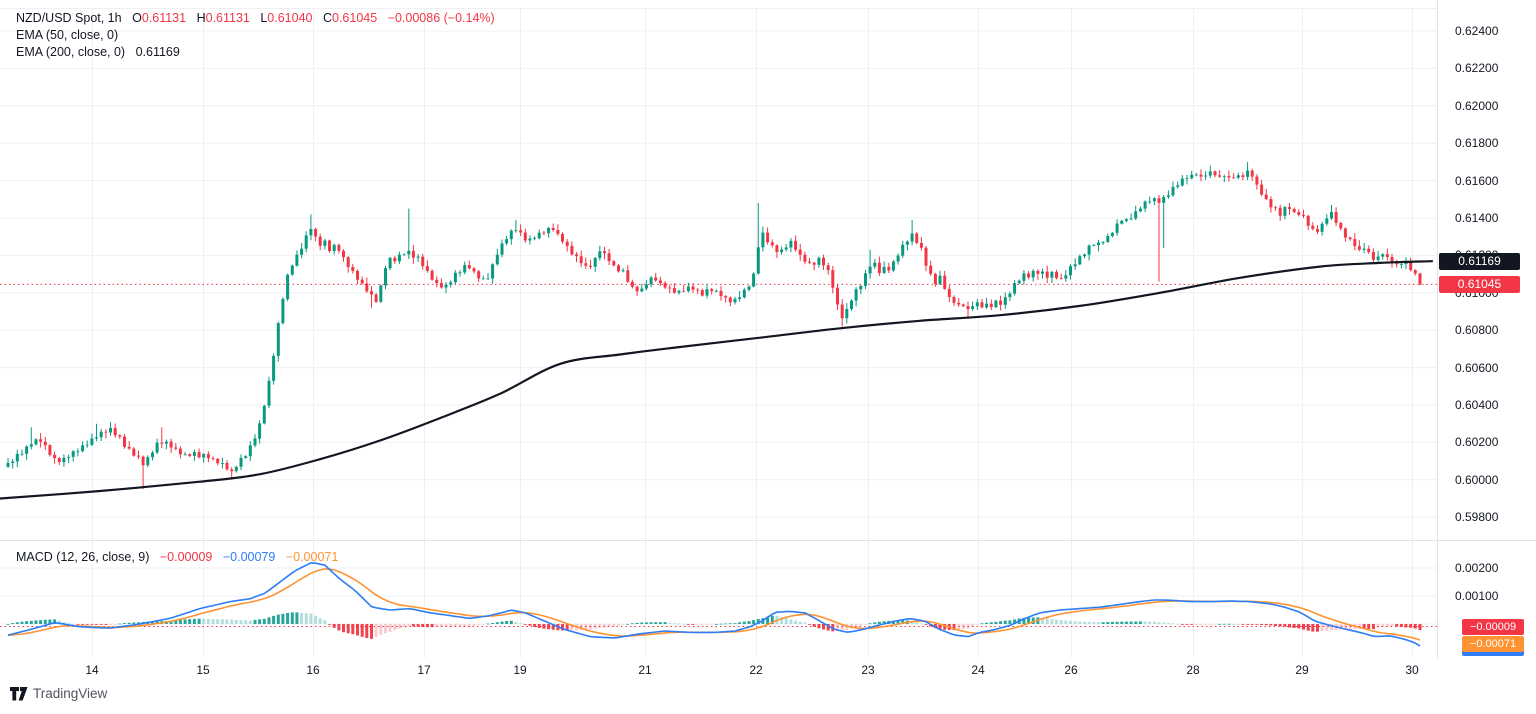 The image size is (1536, 714). What do you see at coordinates (19, 693) in the screenshot?
I see `tradingview-logo-icon` at bounding box center [19, 693].